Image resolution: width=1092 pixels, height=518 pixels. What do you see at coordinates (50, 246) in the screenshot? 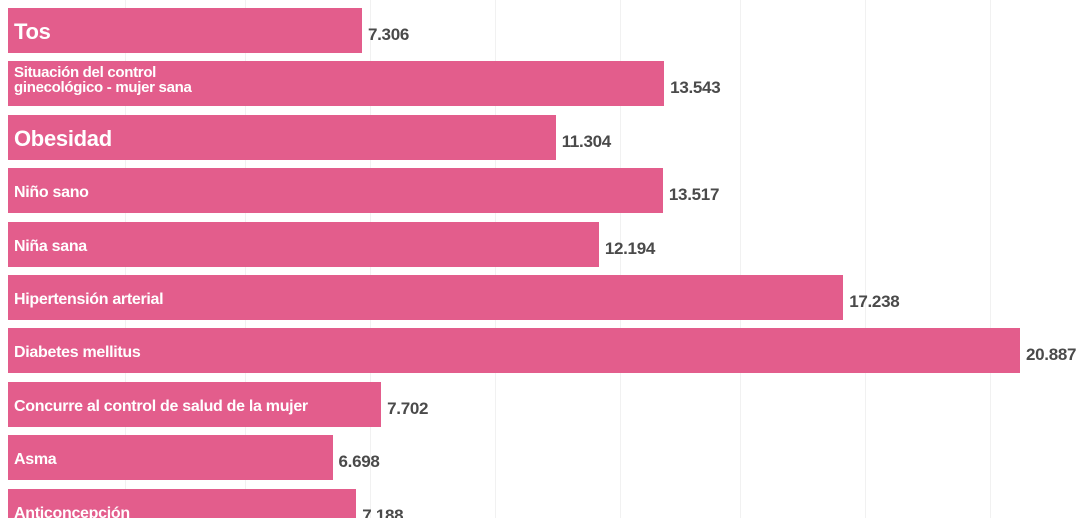
I see `category-label: Niña sana` at bounding box center [50, 246].